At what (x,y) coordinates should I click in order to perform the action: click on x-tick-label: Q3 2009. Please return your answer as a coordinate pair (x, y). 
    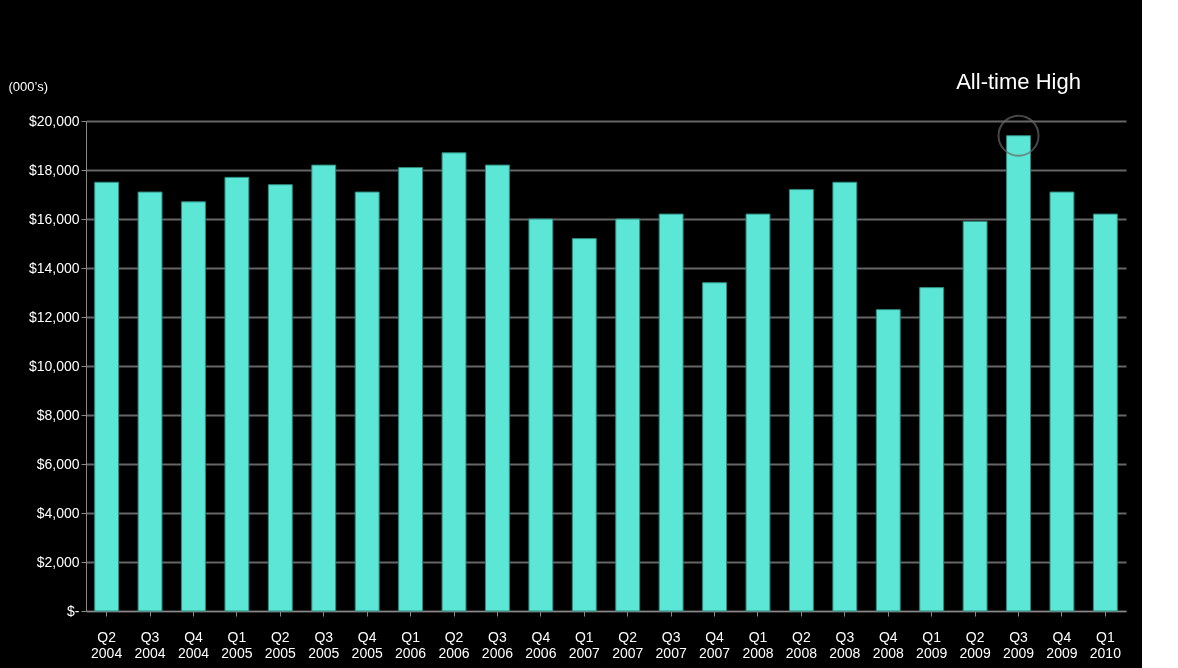
    Looking at the image, I should click on (1018, 644).